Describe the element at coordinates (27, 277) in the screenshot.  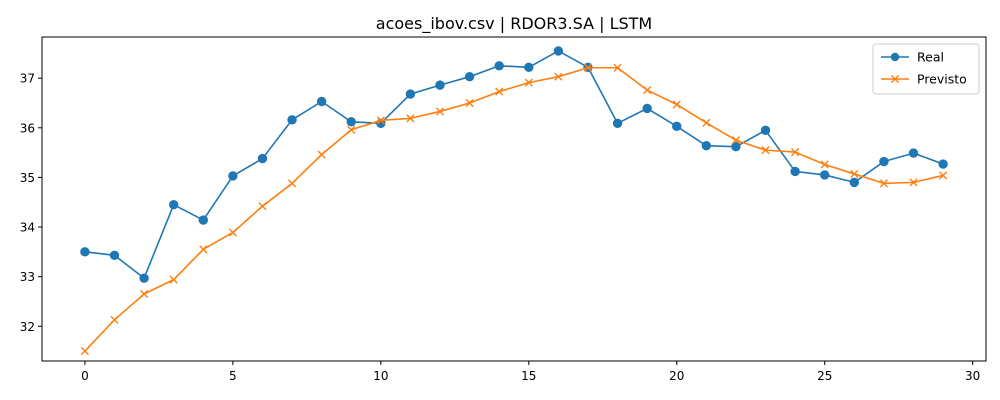
I see `y-tick-label: 33` at that location.